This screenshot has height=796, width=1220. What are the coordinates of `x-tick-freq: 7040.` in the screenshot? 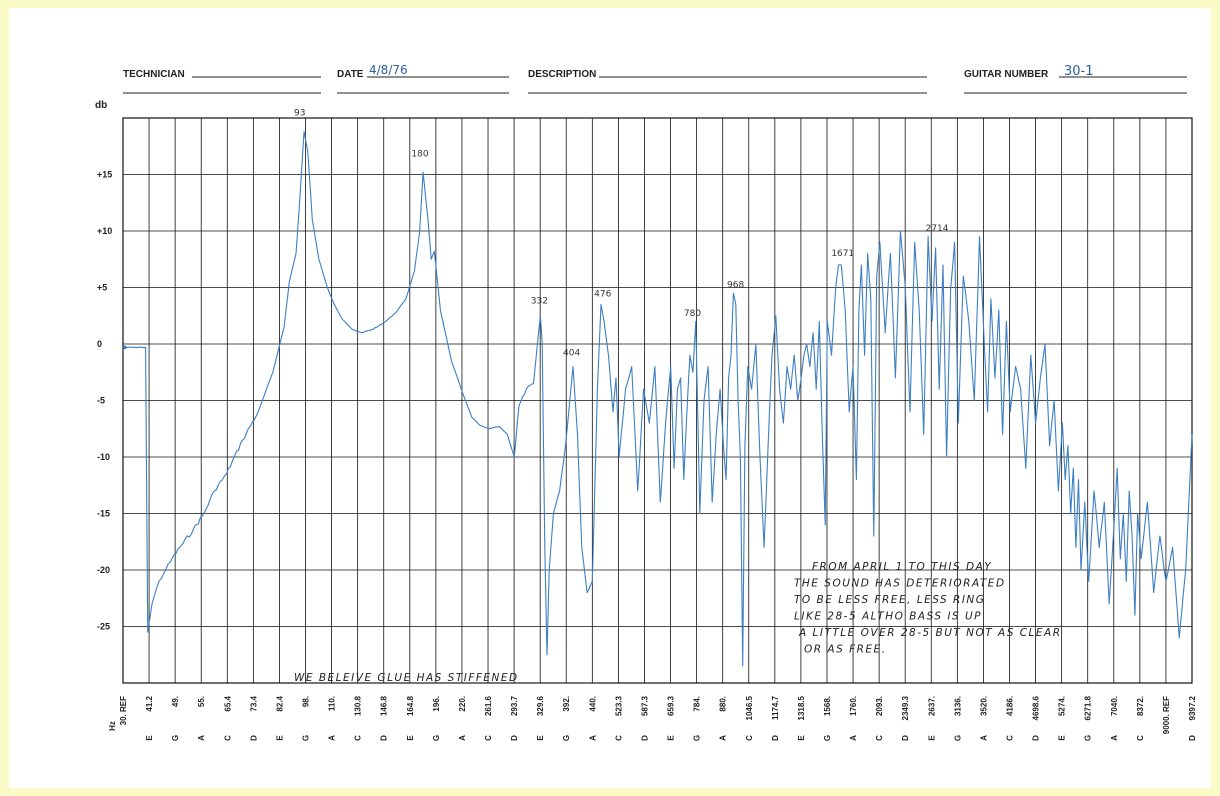 It's located at (1114, 706).